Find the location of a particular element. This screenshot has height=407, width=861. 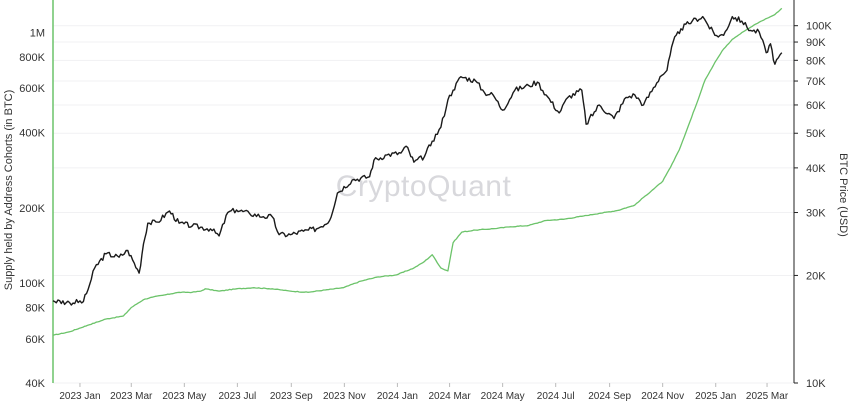

left-tick-label: 800K is located at coordinates (32, 58).